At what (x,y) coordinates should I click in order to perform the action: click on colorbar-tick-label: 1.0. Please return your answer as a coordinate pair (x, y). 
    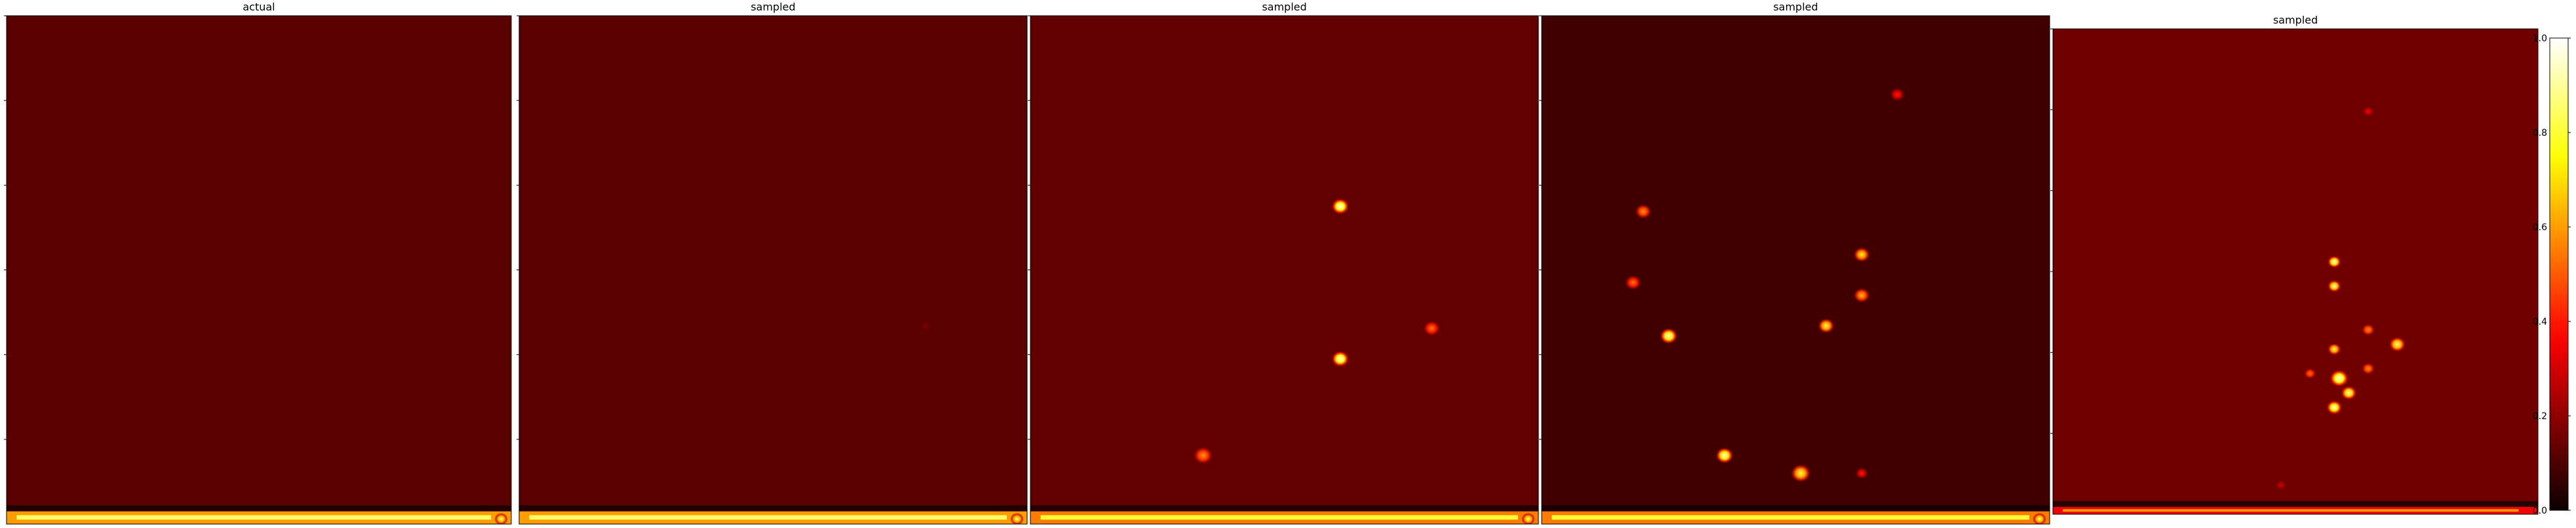
    Looking at the image, I should click on (2540, 38).